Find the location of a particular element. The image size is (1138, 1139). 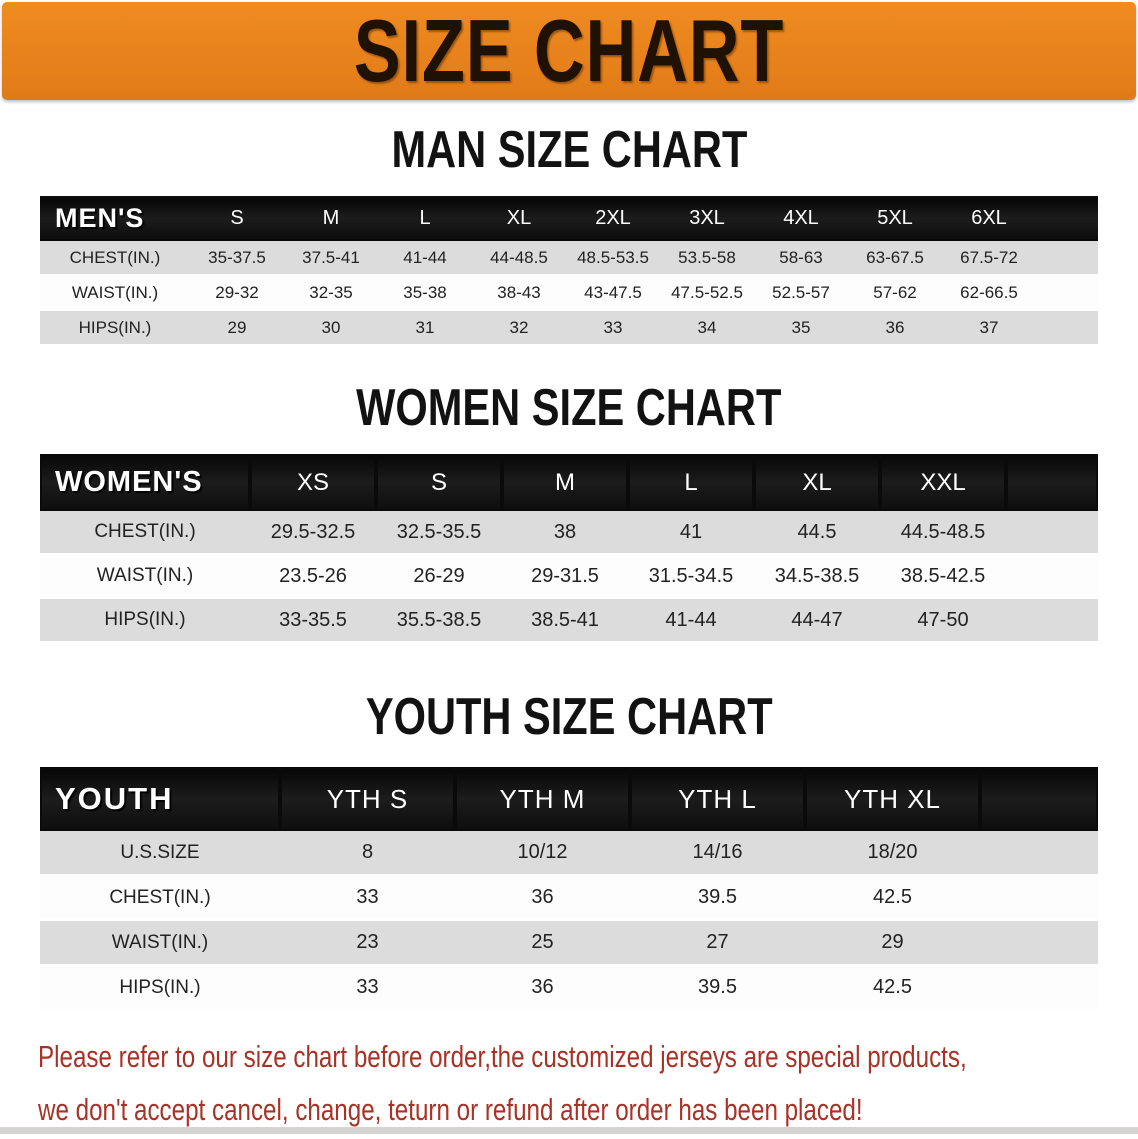

youth-size-col-l: YTH L is located at coordinates (717, 799).